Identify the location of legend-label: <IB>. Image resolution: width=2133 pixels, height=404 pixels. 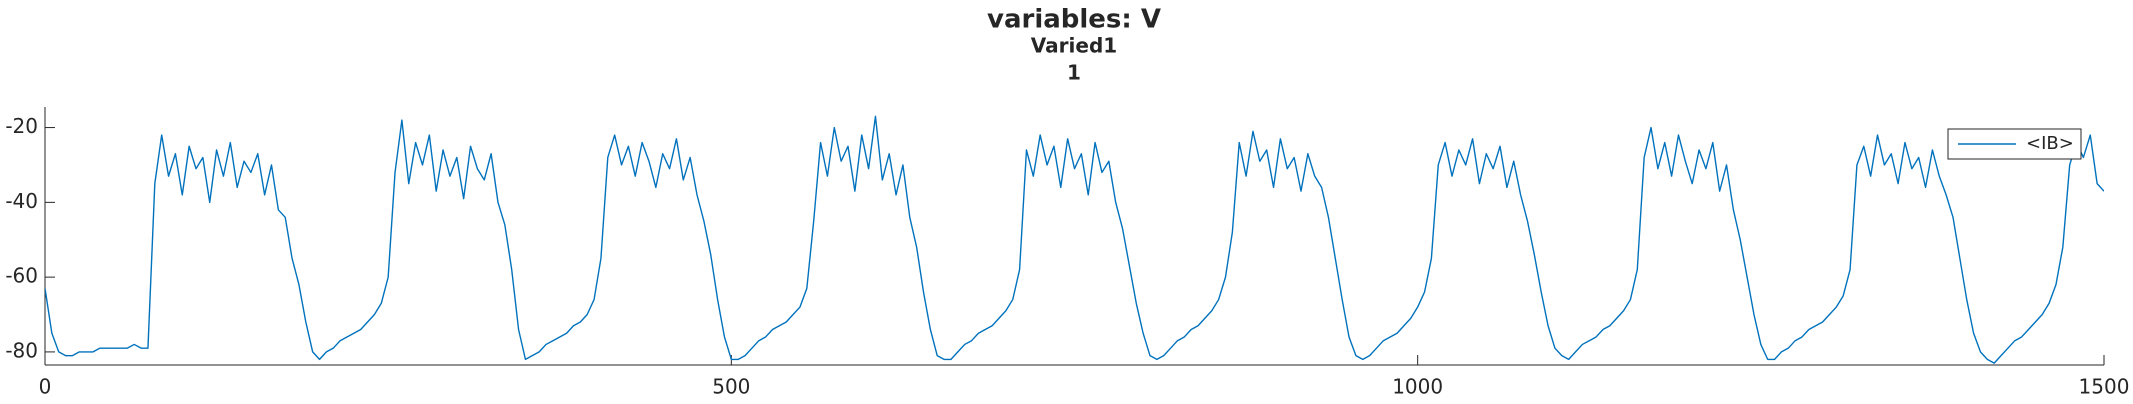
(2050, 143).